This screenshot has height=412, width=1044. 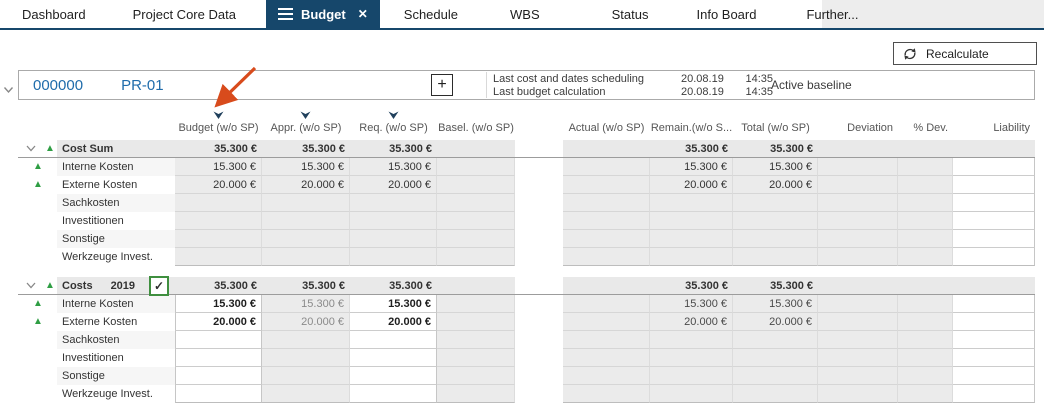 I want to click on tab-project-core-data: Project Core Data, so click(x=184, y=14).